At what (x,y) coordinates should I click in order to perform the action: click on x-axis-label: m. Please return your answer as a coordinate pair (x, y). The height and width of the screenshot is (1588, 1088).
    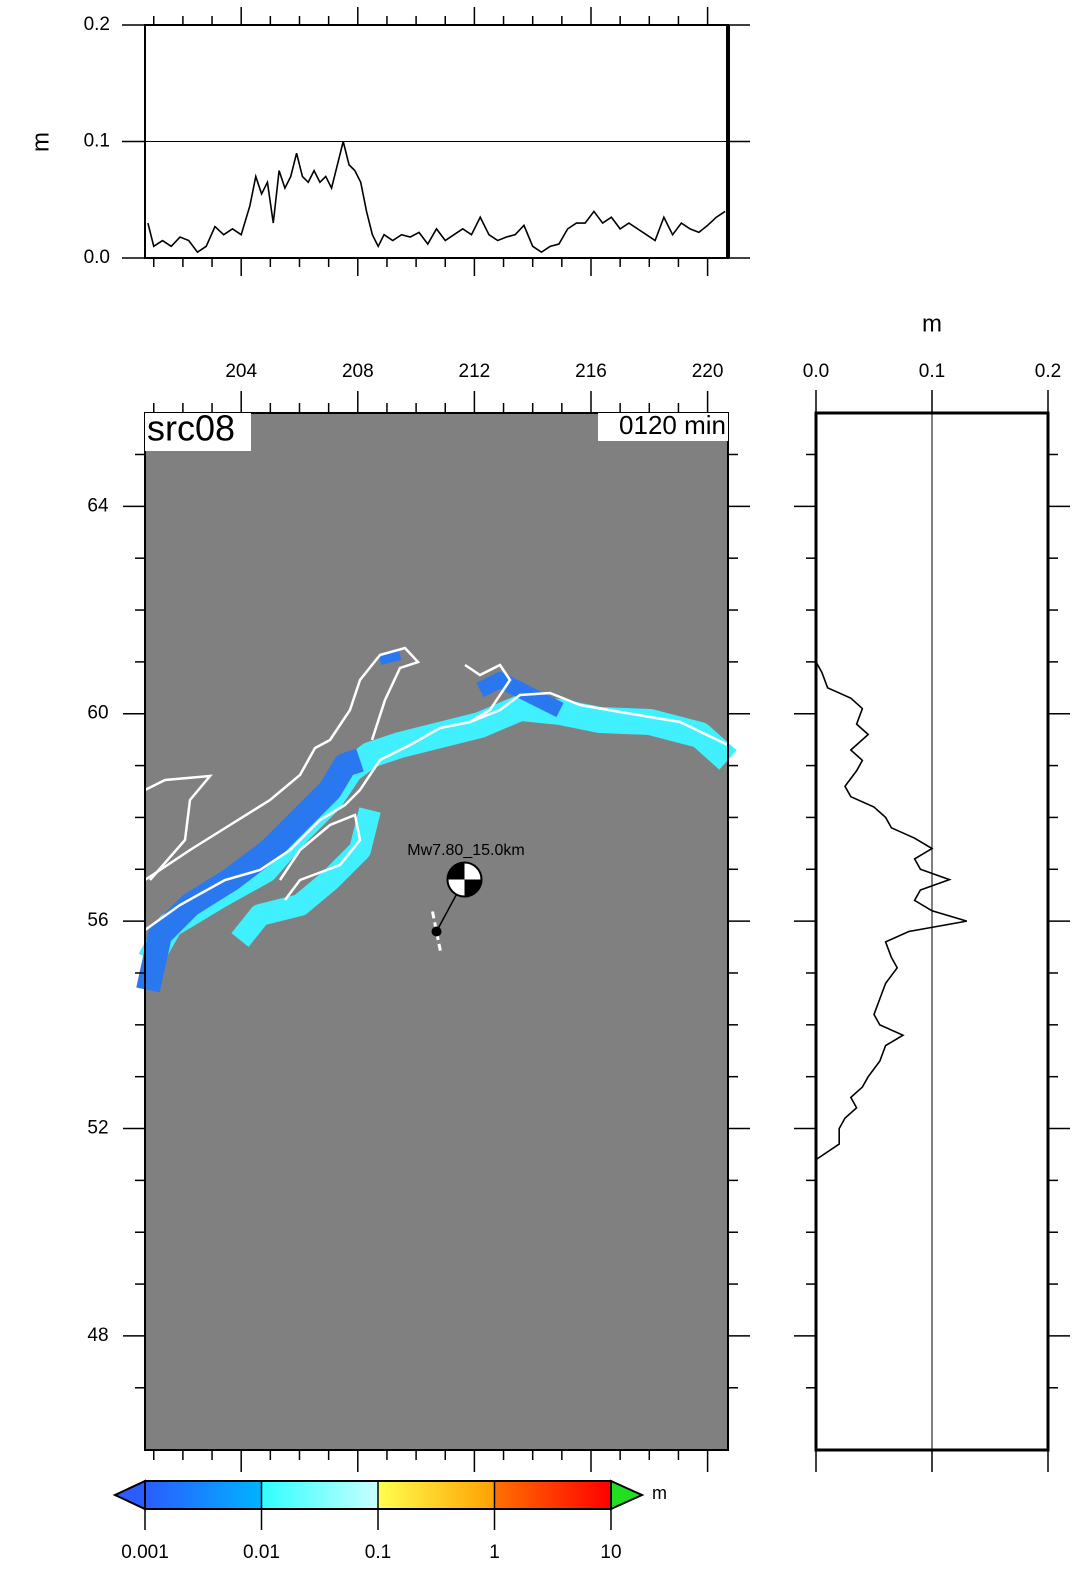
    Looking at the image, I should click on (932, 323).